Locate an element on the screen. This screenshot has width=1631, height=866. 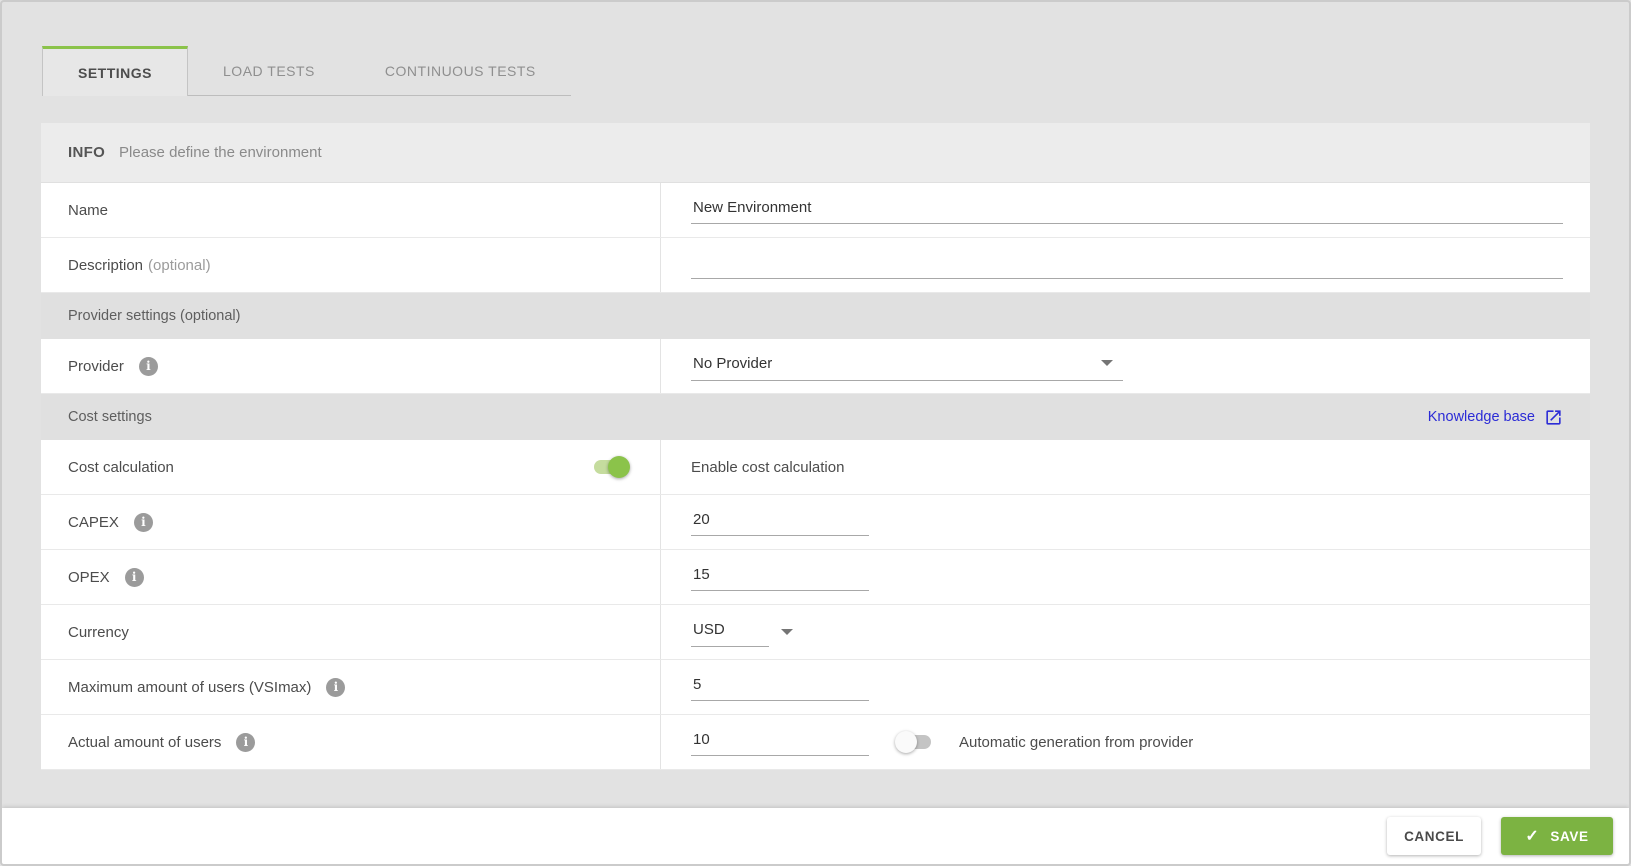
tab-bar: SETTINGS LOAD TESTS CONTINUOUS TESTS is located at coordinates (835, 71).